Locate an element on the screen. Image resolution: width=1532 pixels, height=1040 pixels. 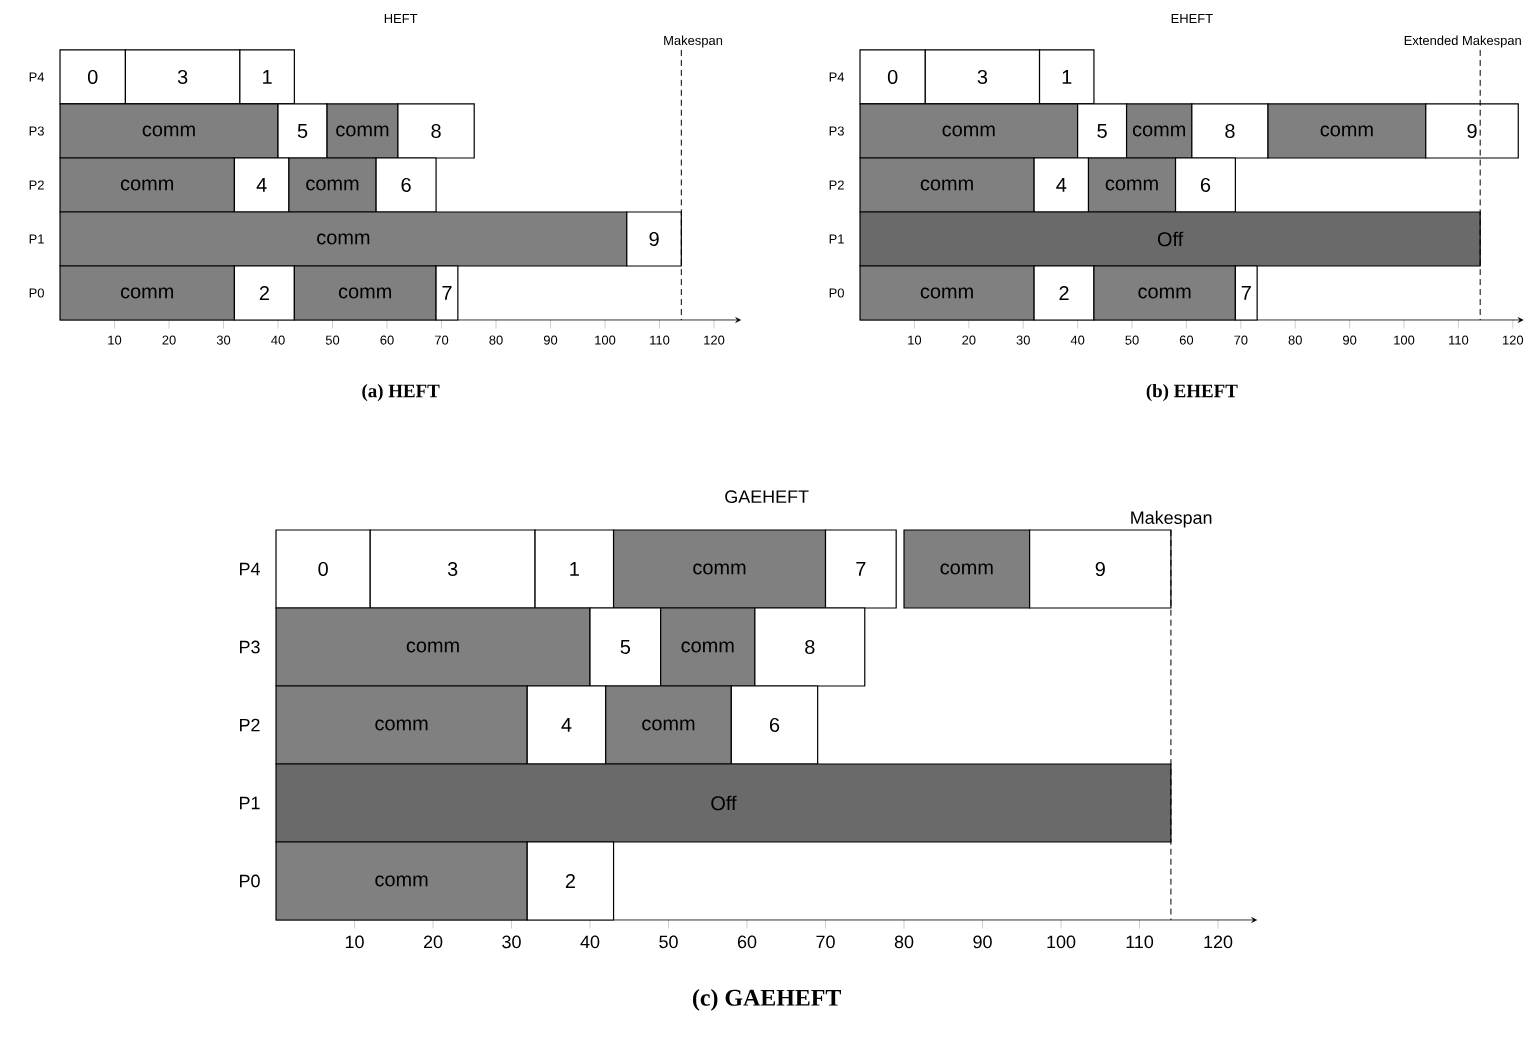
x-tick-label: 60 is located at coordinates (747, 942).